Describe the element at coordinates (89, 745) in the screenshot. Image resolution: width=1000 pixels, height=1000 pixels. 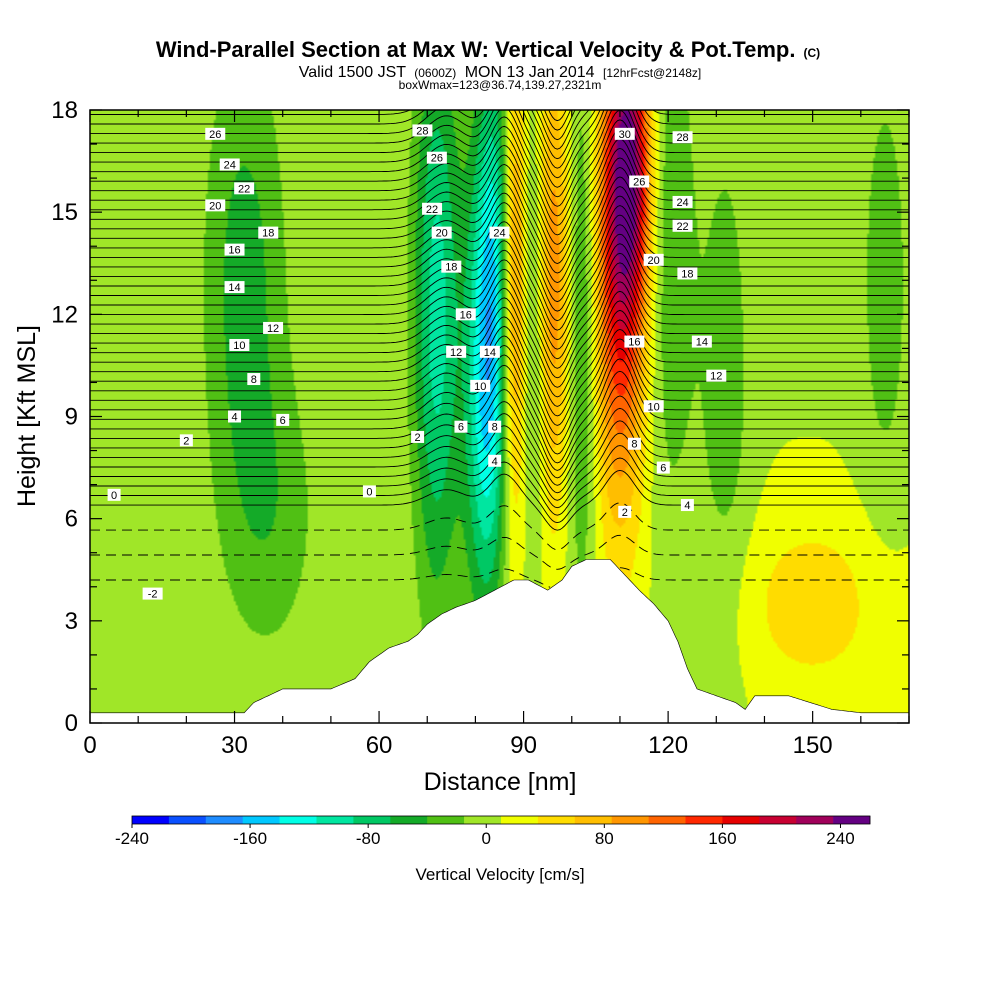
I see `x-tick-label: 0` at that location.